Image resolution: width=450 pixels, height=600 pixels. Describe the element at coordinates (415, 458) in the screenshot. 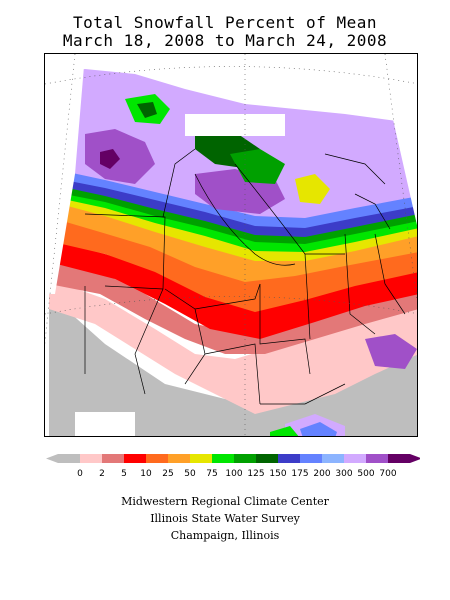

I see `legend-arrow-high` at that location.